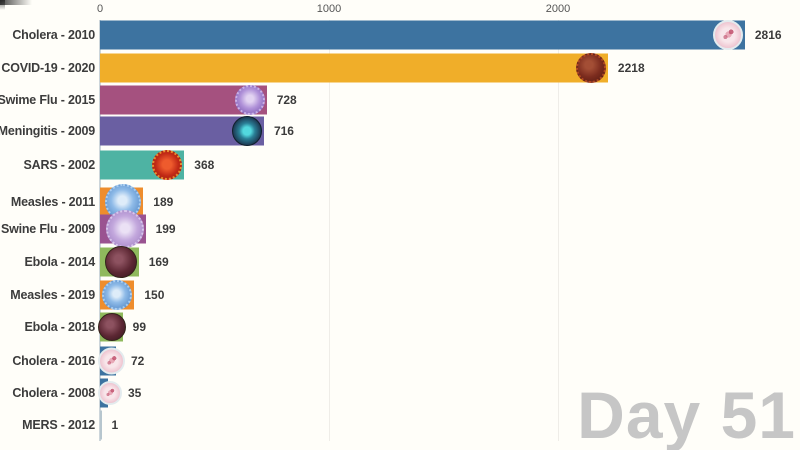 The height and width of the screenshot is (450, 800). What do you see at coordinates (154, 295) in the screenshot?
I see `value-label: 150` at bounding box center [154, 295].